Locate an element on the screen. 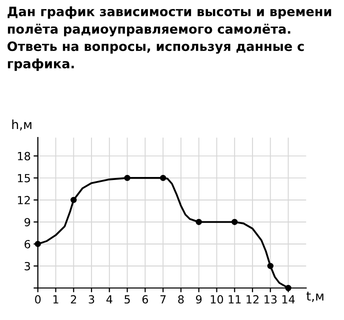  y-tick-label: 12 is located at coordinates (24, 200).